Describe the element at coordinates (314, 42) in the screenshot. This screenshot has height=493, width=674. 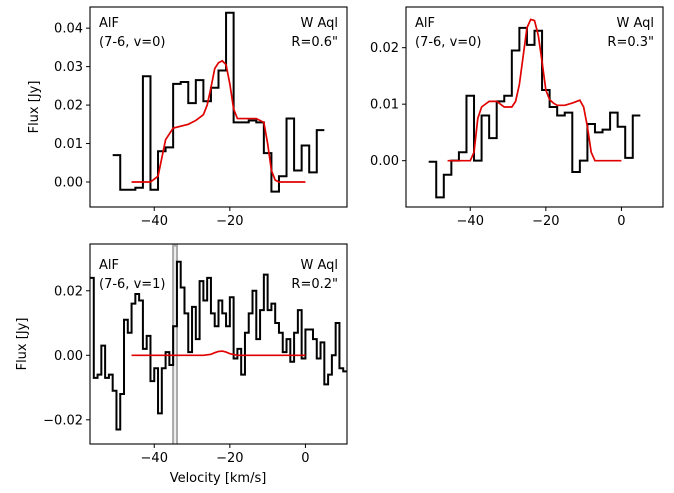
I see `radius-label: R=0.6"` at that location.